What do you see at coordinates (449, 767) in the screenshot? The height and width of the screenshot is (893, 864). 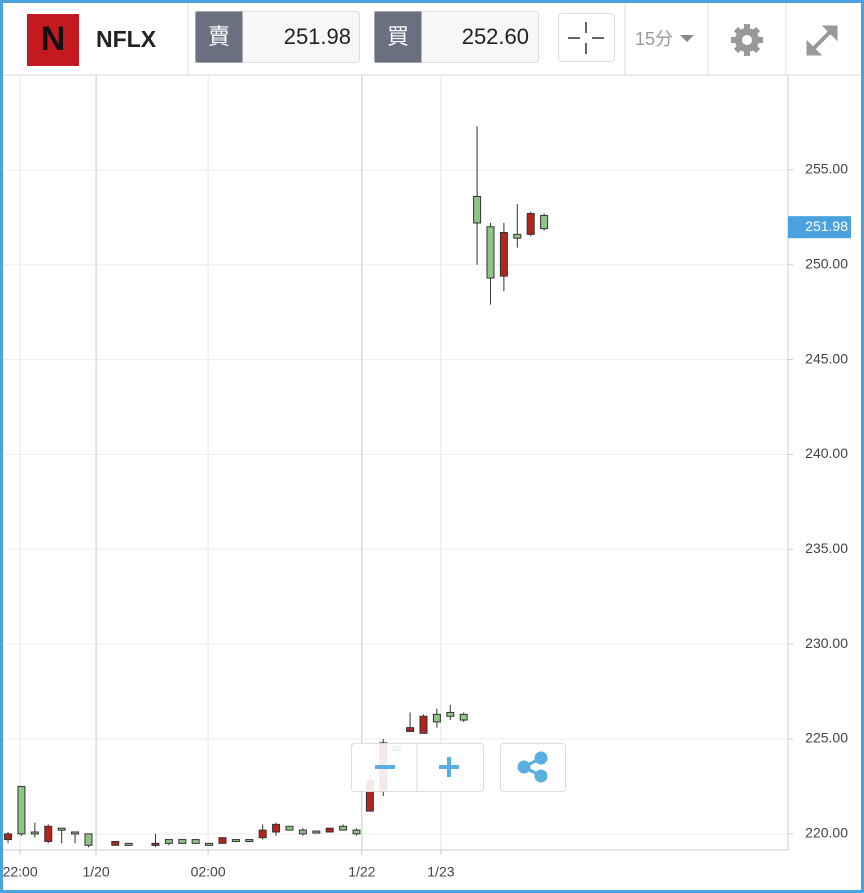 I see `zoom-in` at bounding box center [449, 767].